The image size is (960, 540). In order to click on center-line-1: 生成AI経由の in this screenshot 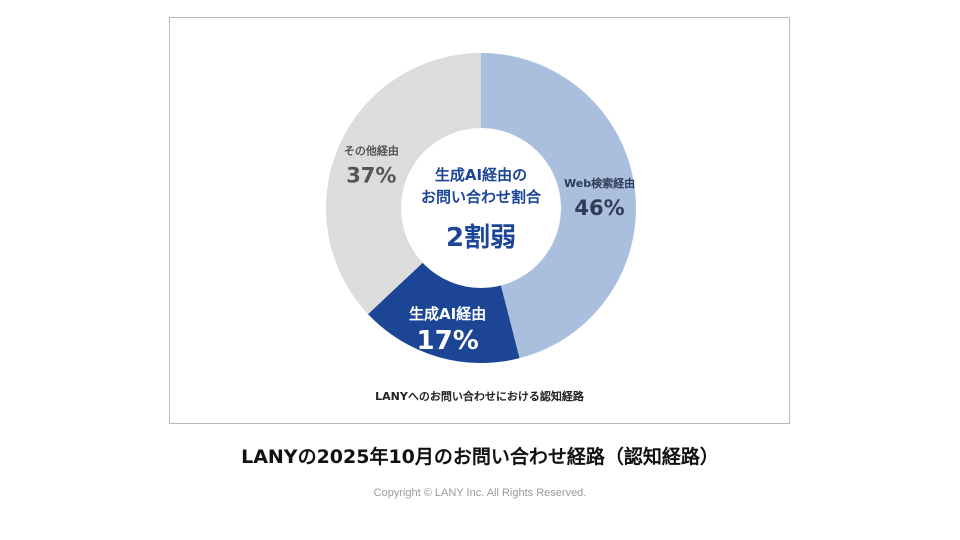, I will do `click(481, 175)`.